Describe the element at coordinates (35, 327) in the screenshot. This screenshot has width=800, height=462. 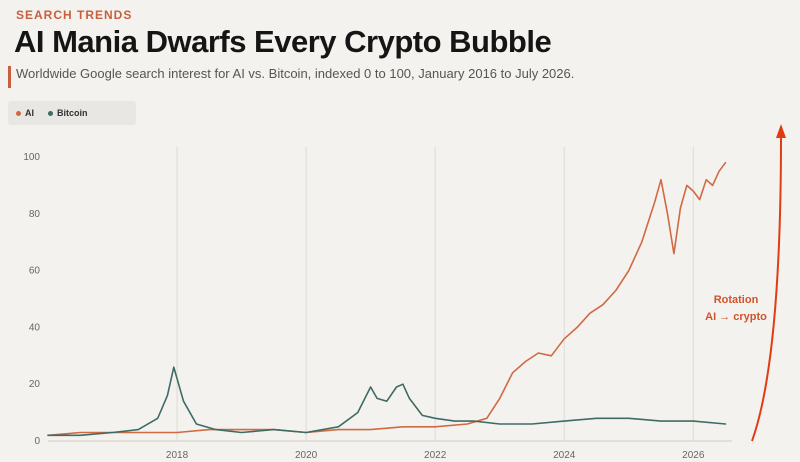
I see `y-tick-label: 40` at that location.